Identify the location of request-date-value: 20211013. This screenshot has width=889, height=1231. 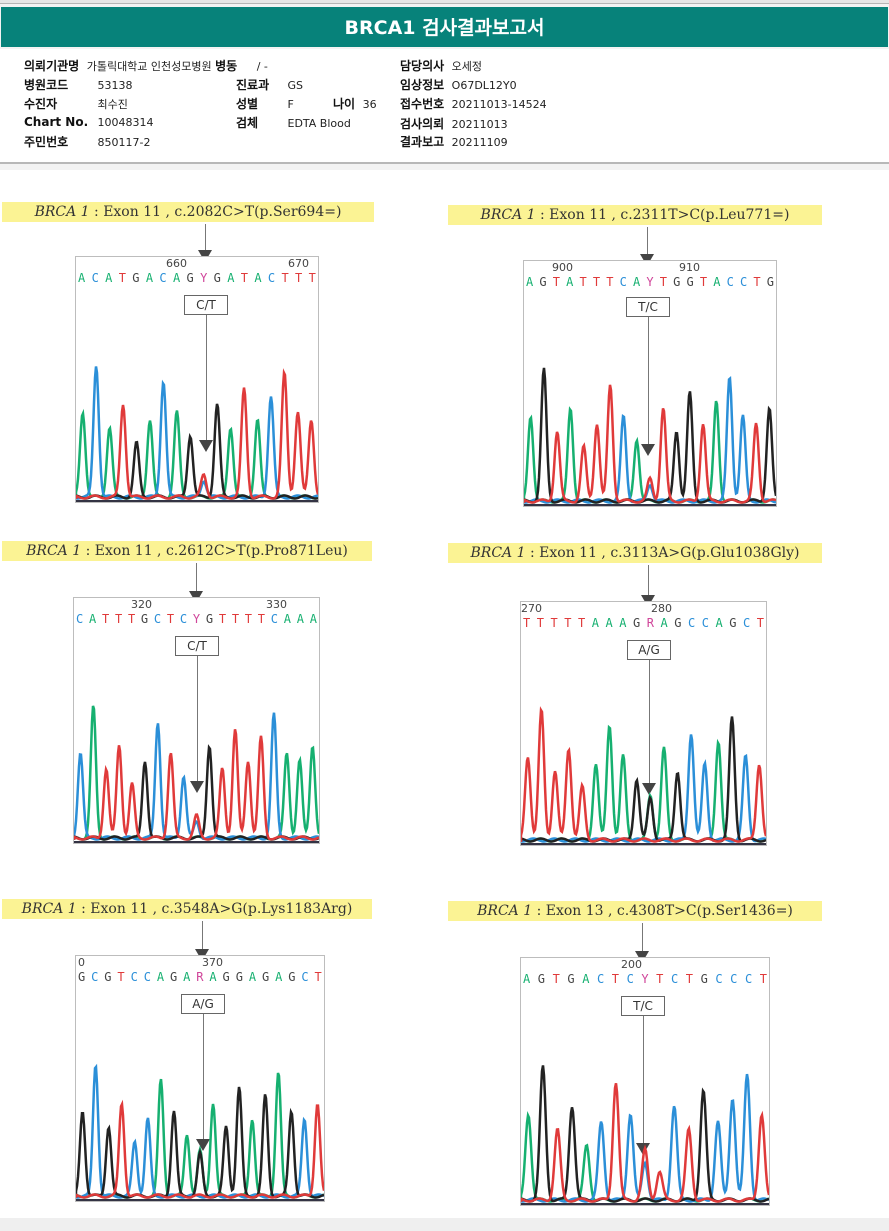
(479, 124).